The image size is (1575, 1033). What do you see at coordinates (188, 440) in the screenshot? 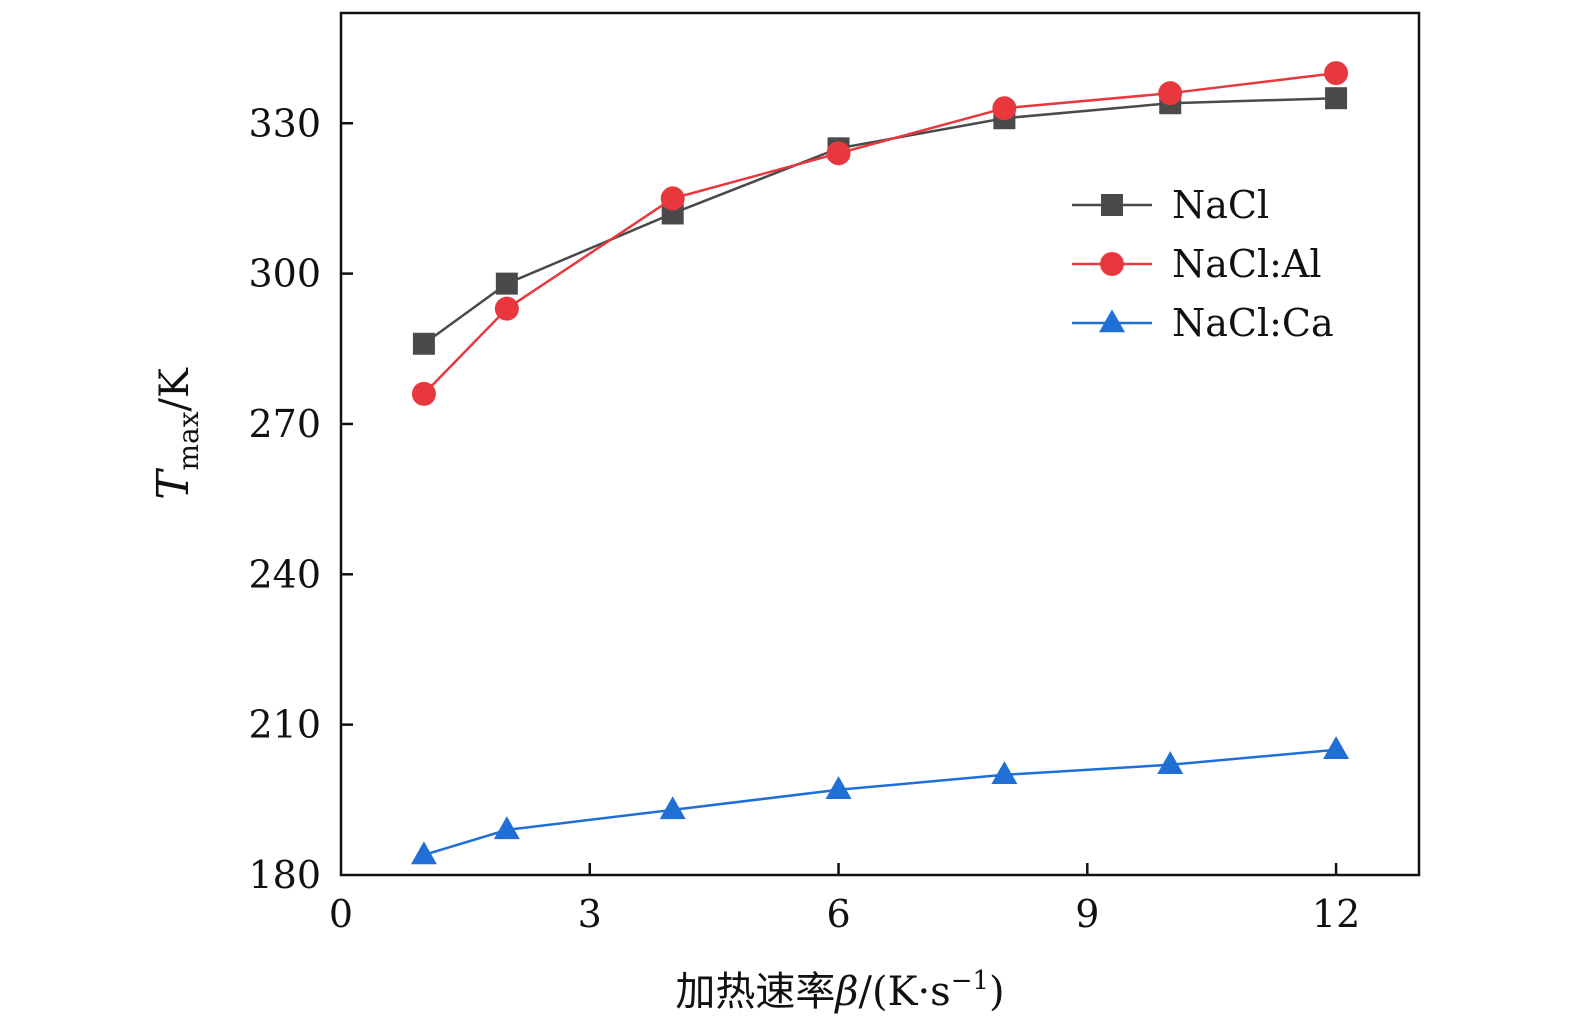
I see `y-axis-title-subscript: max` at bounding box center [188, 440].